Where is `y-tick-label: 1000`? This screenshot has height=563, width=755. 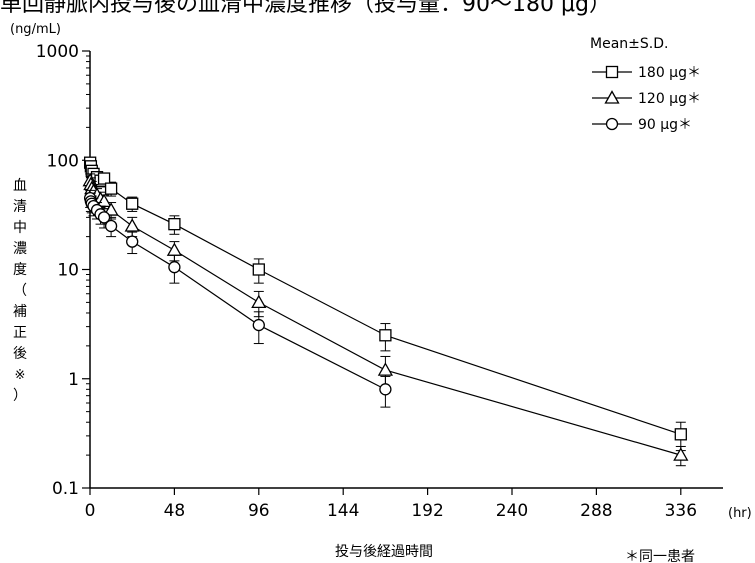 y-tick-label: 1000 is located at coordinates (57, 52).